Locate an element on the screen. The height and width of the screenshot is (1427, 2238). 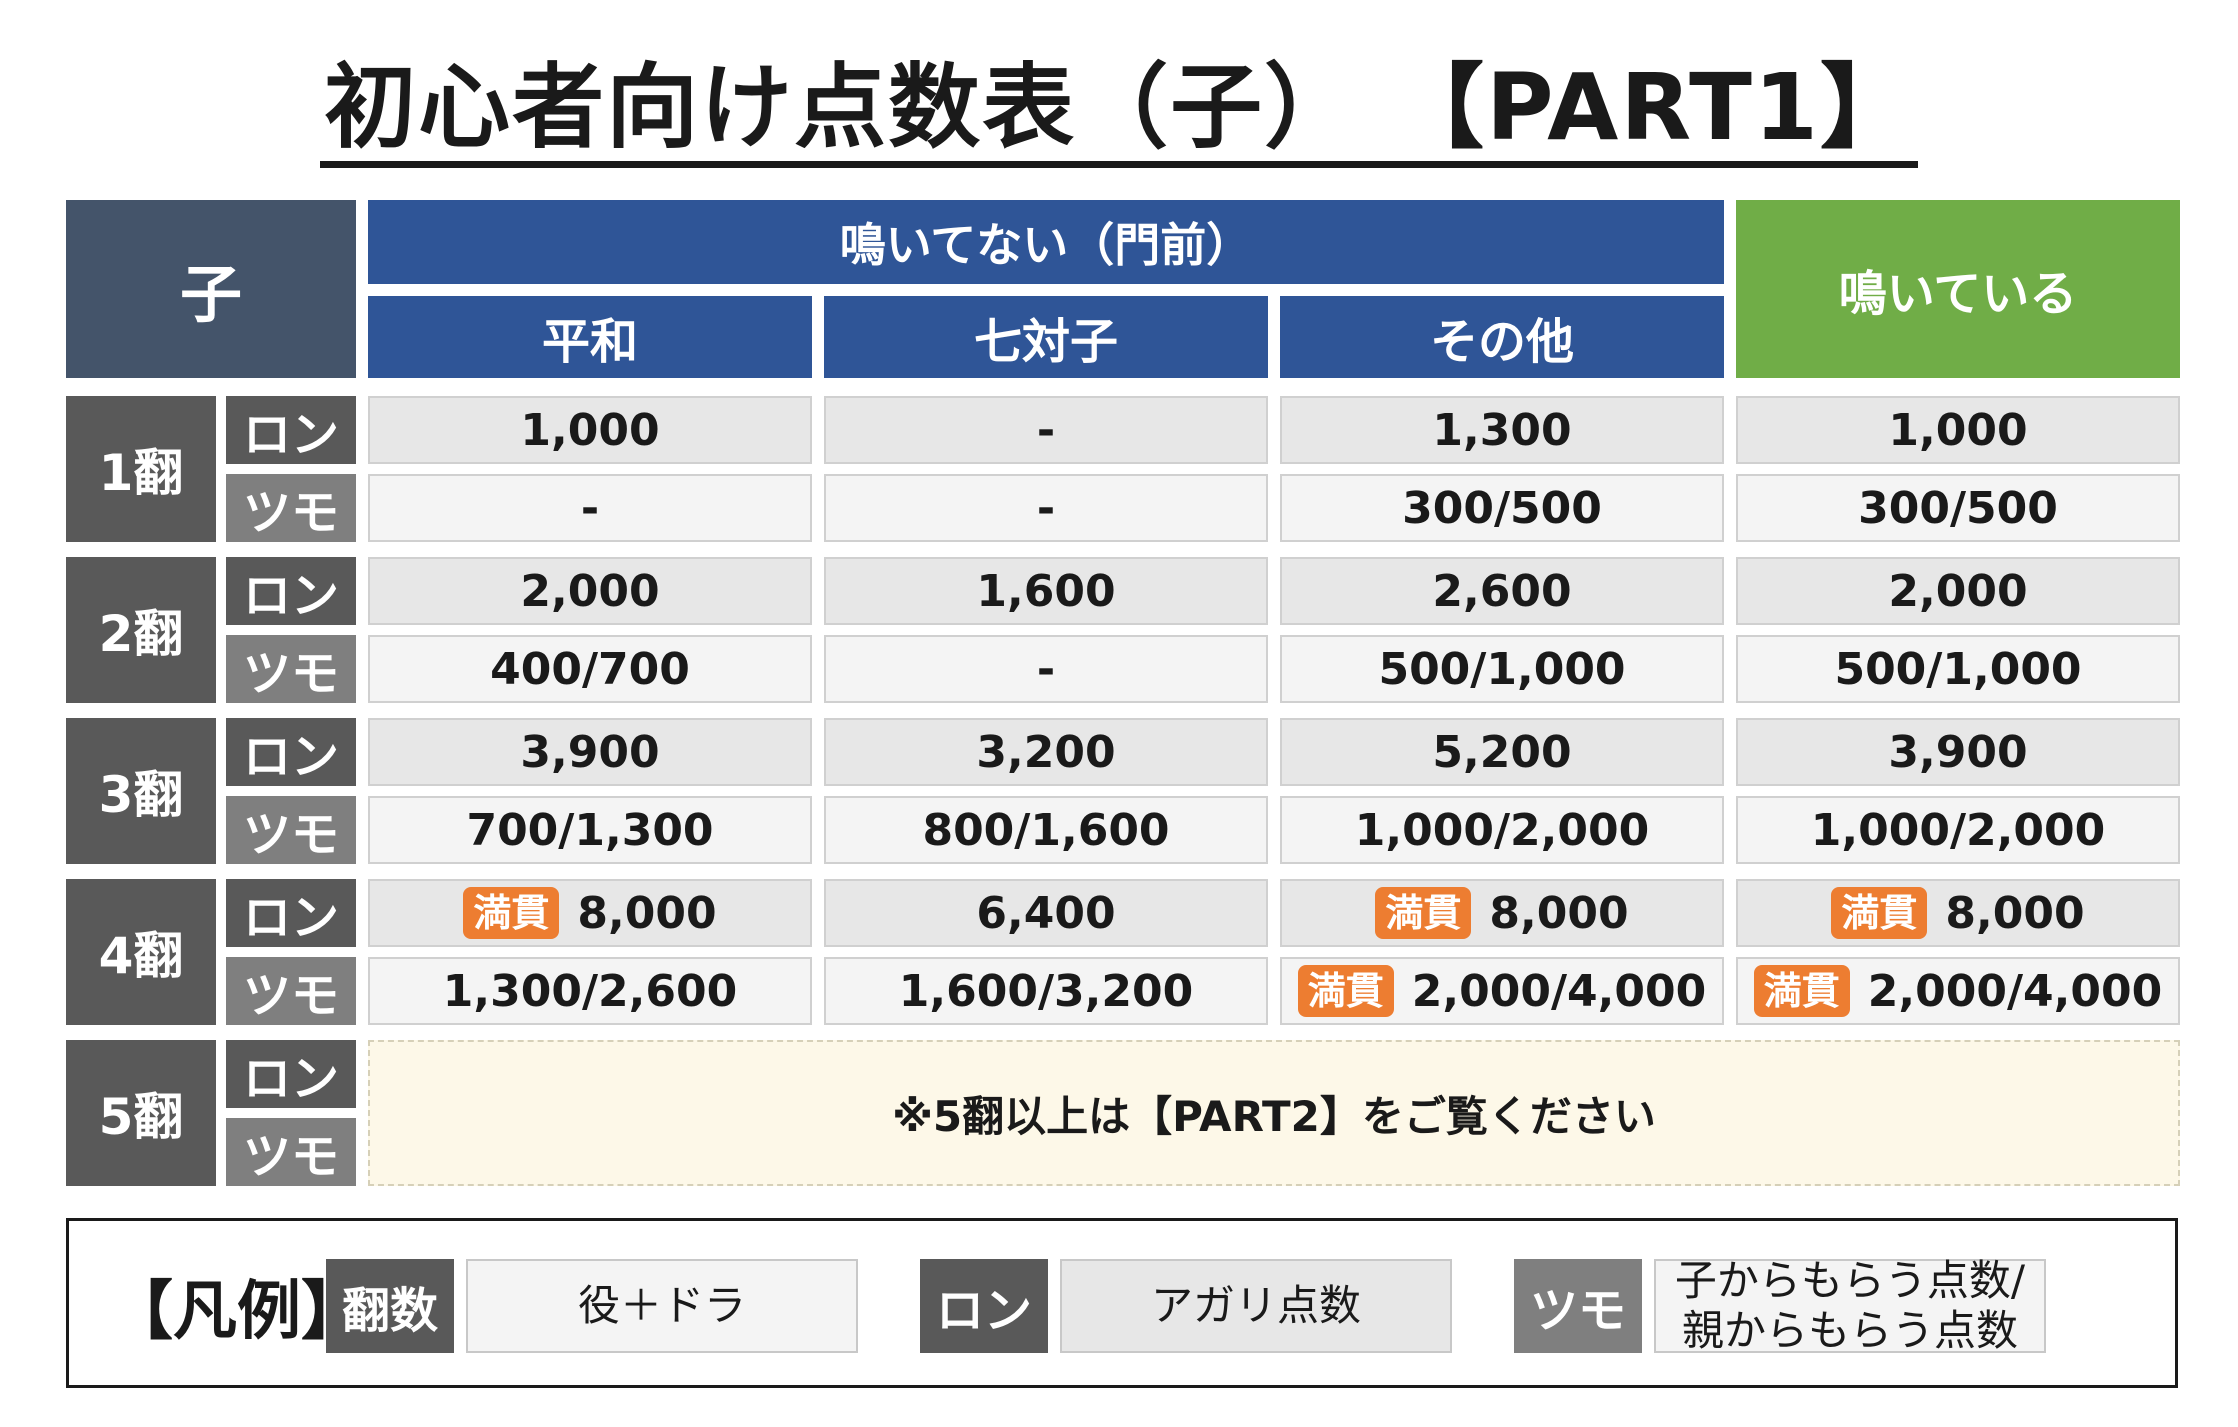
legend-value: 子からもらう点数/ 親からもらう点数 is located at coordinates (1850, 1305).